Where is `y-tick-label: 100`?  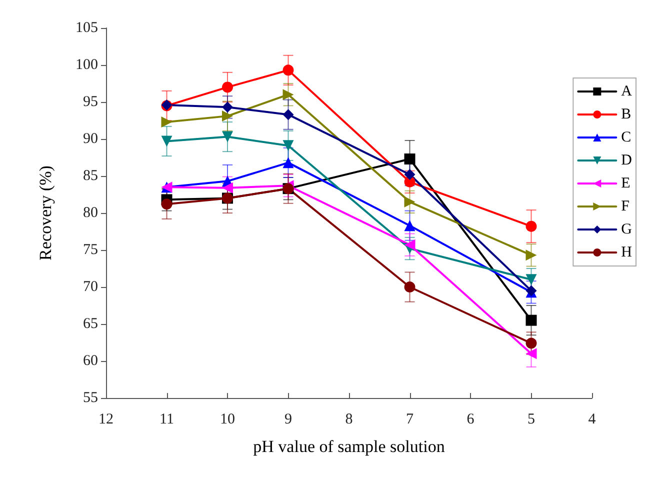 y-tick-label: 100 is located at coordinates (87, 65).